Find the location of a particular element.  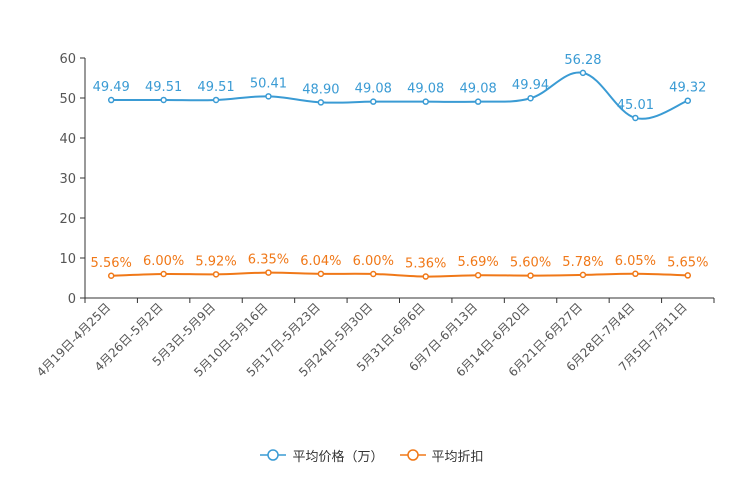

data-label: 5.65% is located at coordinates (687, 262).